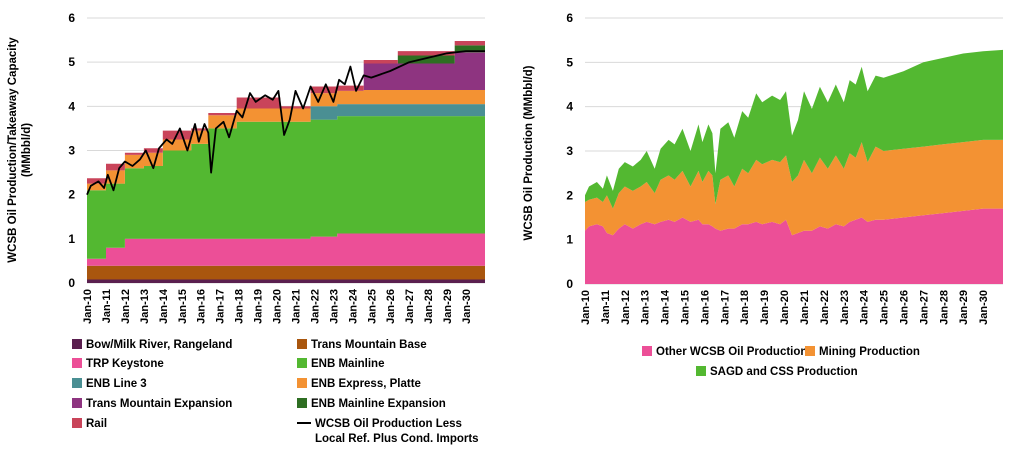 The height and width of the screenshot is (456, 1024). I want to click on y-axis-title: WCSB Oil Production/Takeaway Capacity, so click(13, 150).